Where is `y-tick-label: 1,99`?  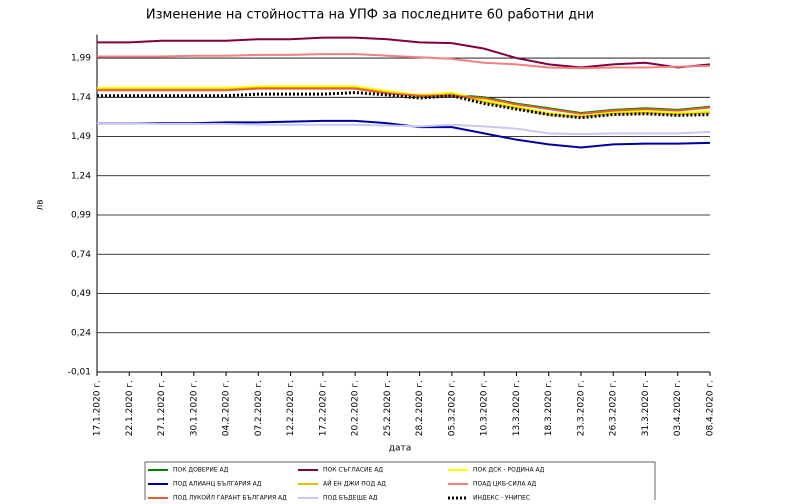
y-tick-label: 1,99 is located at coordinates (81, 59).